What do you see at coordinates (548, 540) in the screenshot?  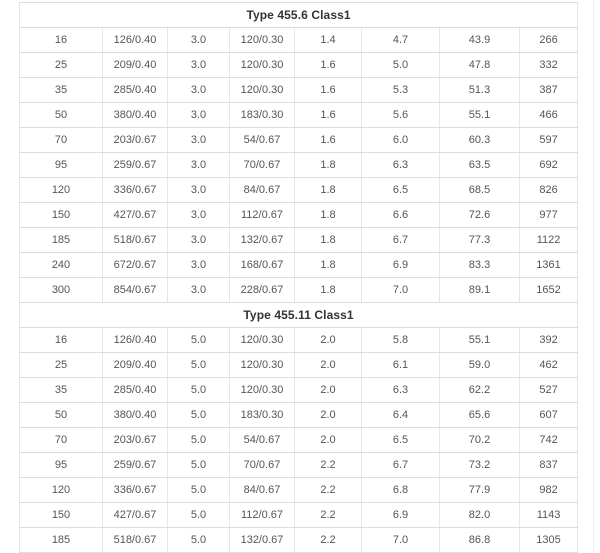 I see `table-cell: 1305` at bounding box center [548, 540].